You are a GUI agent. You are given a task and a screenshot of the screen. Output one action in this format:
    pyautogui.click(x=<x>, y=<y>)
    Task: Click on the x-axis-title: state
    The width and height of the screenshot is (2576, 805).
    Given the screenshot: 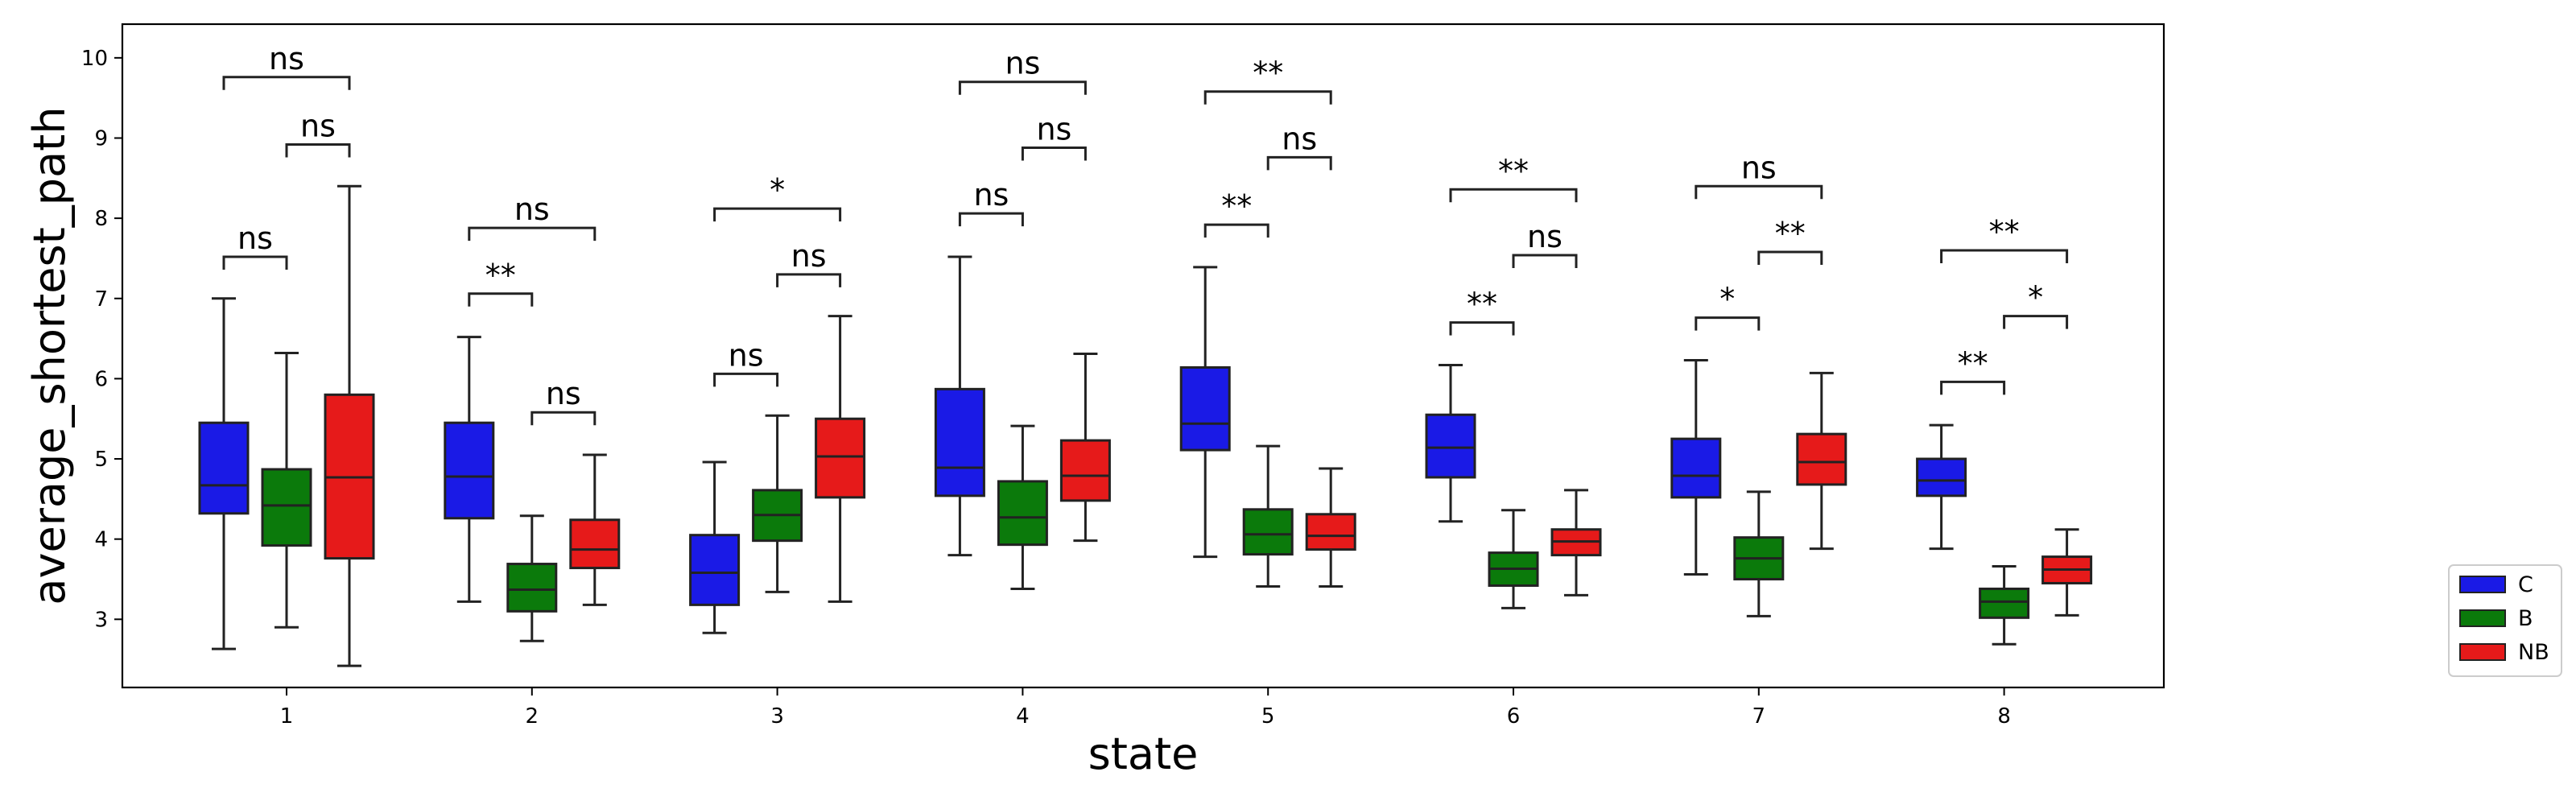 What is the action you would take?
    pyautogui.click(x=1143, y=754)
    